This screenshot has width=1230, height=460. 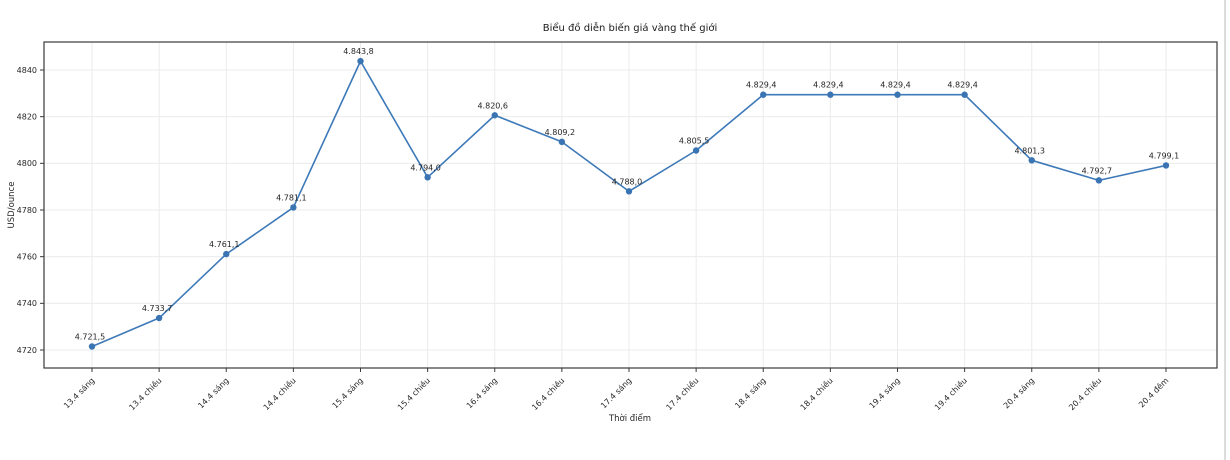 I want to click on x-tick-label: 20.4 sáng, so click(x=1019, y=393).